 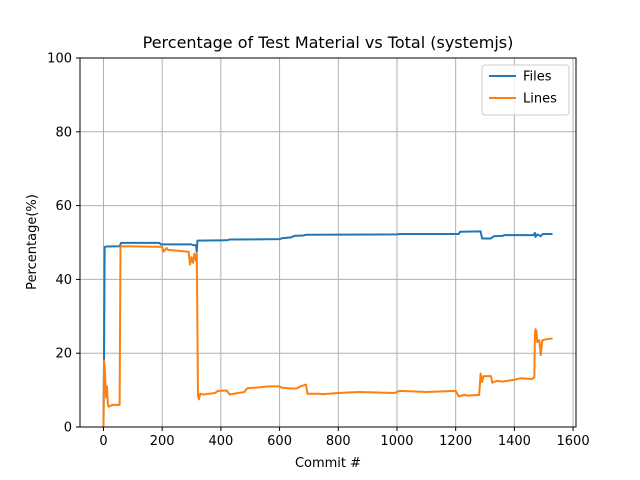 I want to click on legend: Files Lines, so click(x=525, y=90).